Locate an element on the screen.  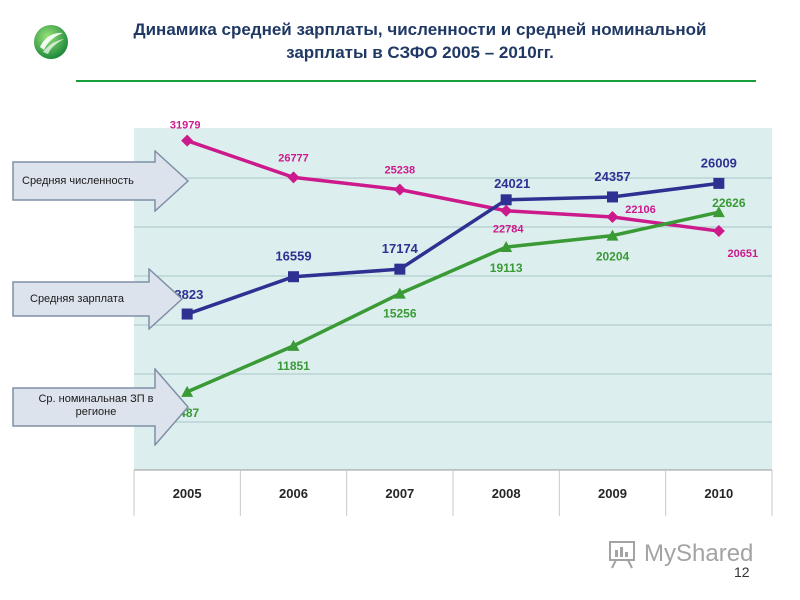
x-tick-label-2005: 2005 is located at coordinates (187, 493).